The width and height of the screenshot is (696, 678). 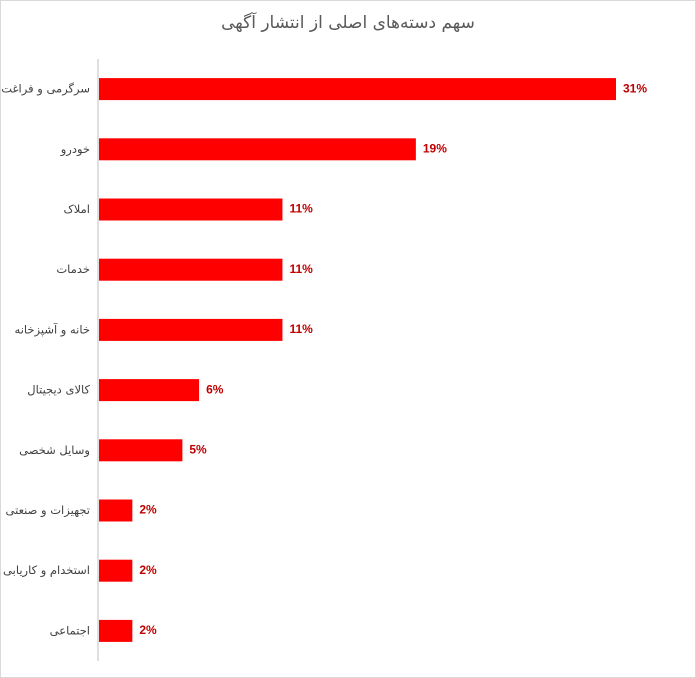 What do you see at coordinates (54, 450) in the screenshot?
I see `category-label-7: وسایل شخصی` at bounding box center [54, 450].